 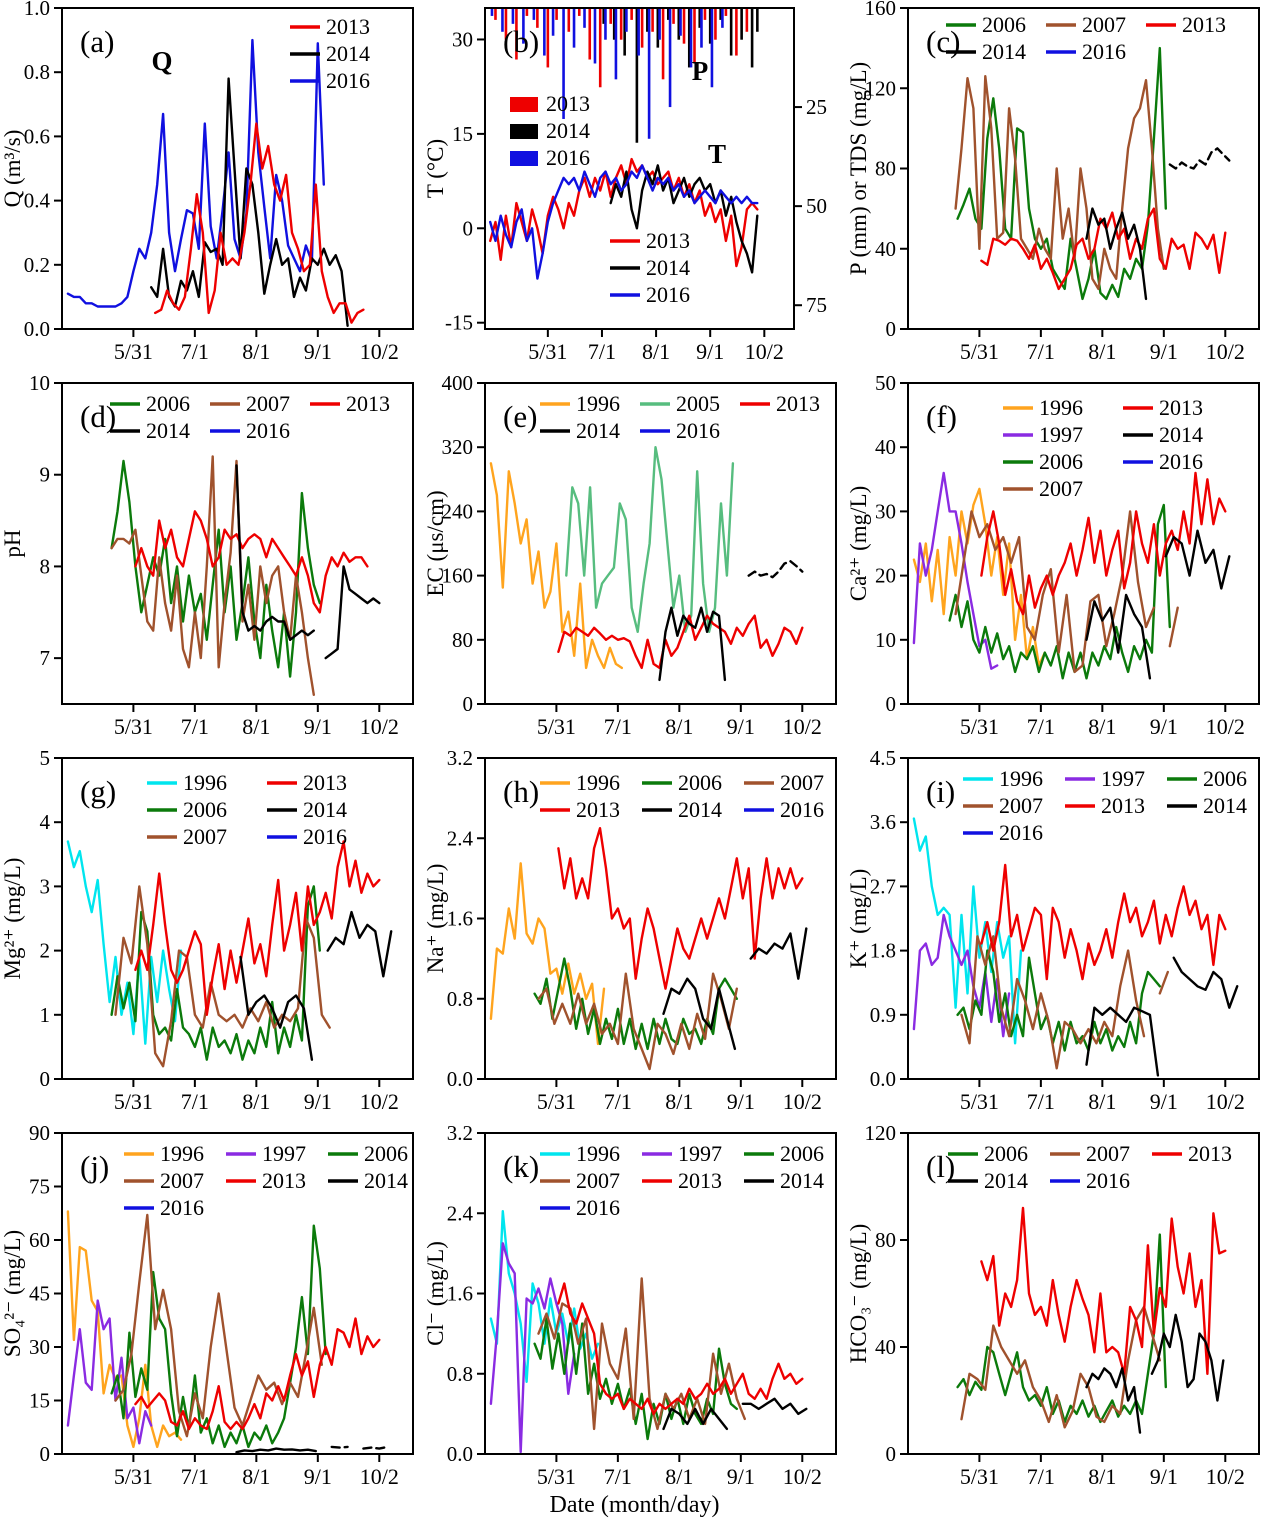 I want to click on svg-text: 1.6, so click(x=460, y=1294).